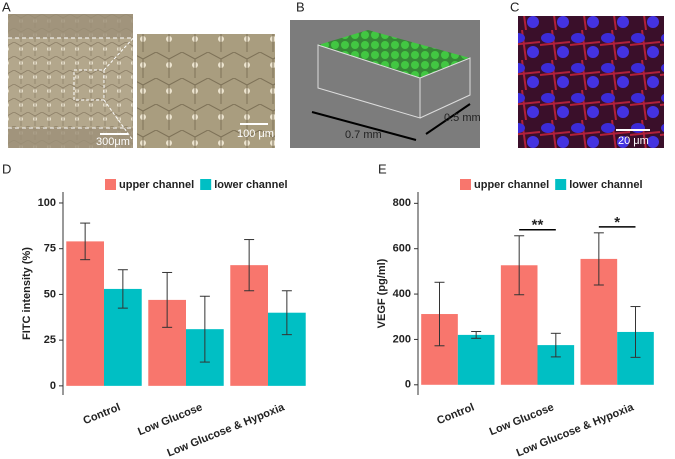  Describe the element at coordinates (617, 222) in the screenshot. I see `significance-label: *` at that location.